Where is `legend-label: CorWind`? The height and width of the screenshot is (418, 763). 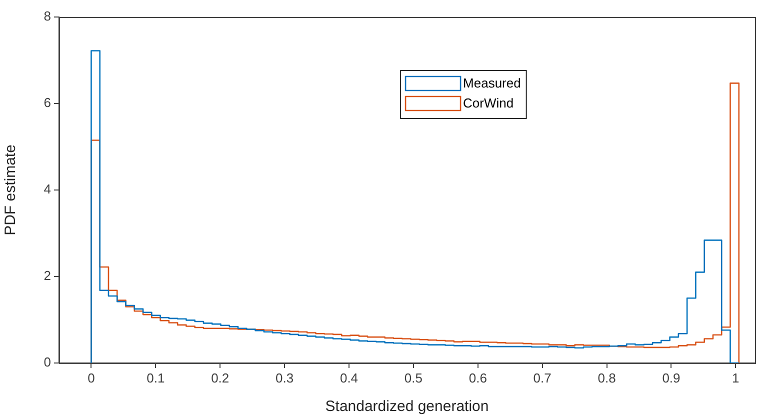
legend-label: CorWind is located at coordinates (488, 103).